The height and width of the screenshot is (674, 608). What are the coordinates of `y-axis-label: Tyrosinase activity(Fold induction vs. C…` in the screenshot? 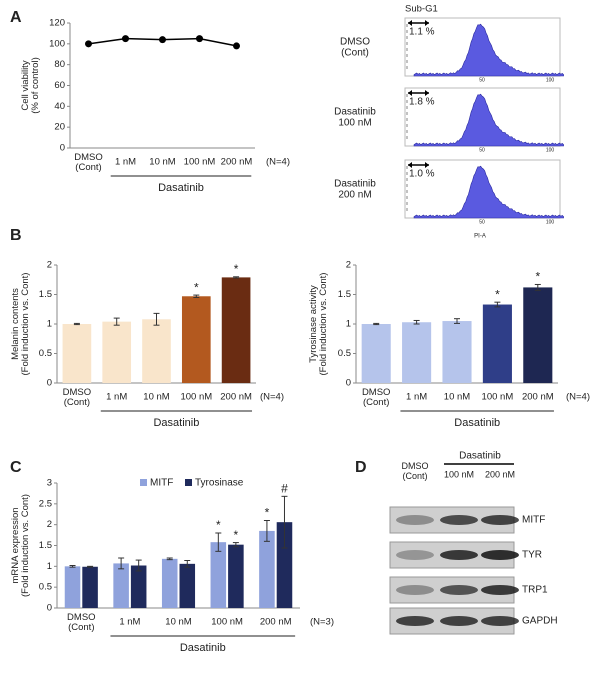 It's located at (317, 324).